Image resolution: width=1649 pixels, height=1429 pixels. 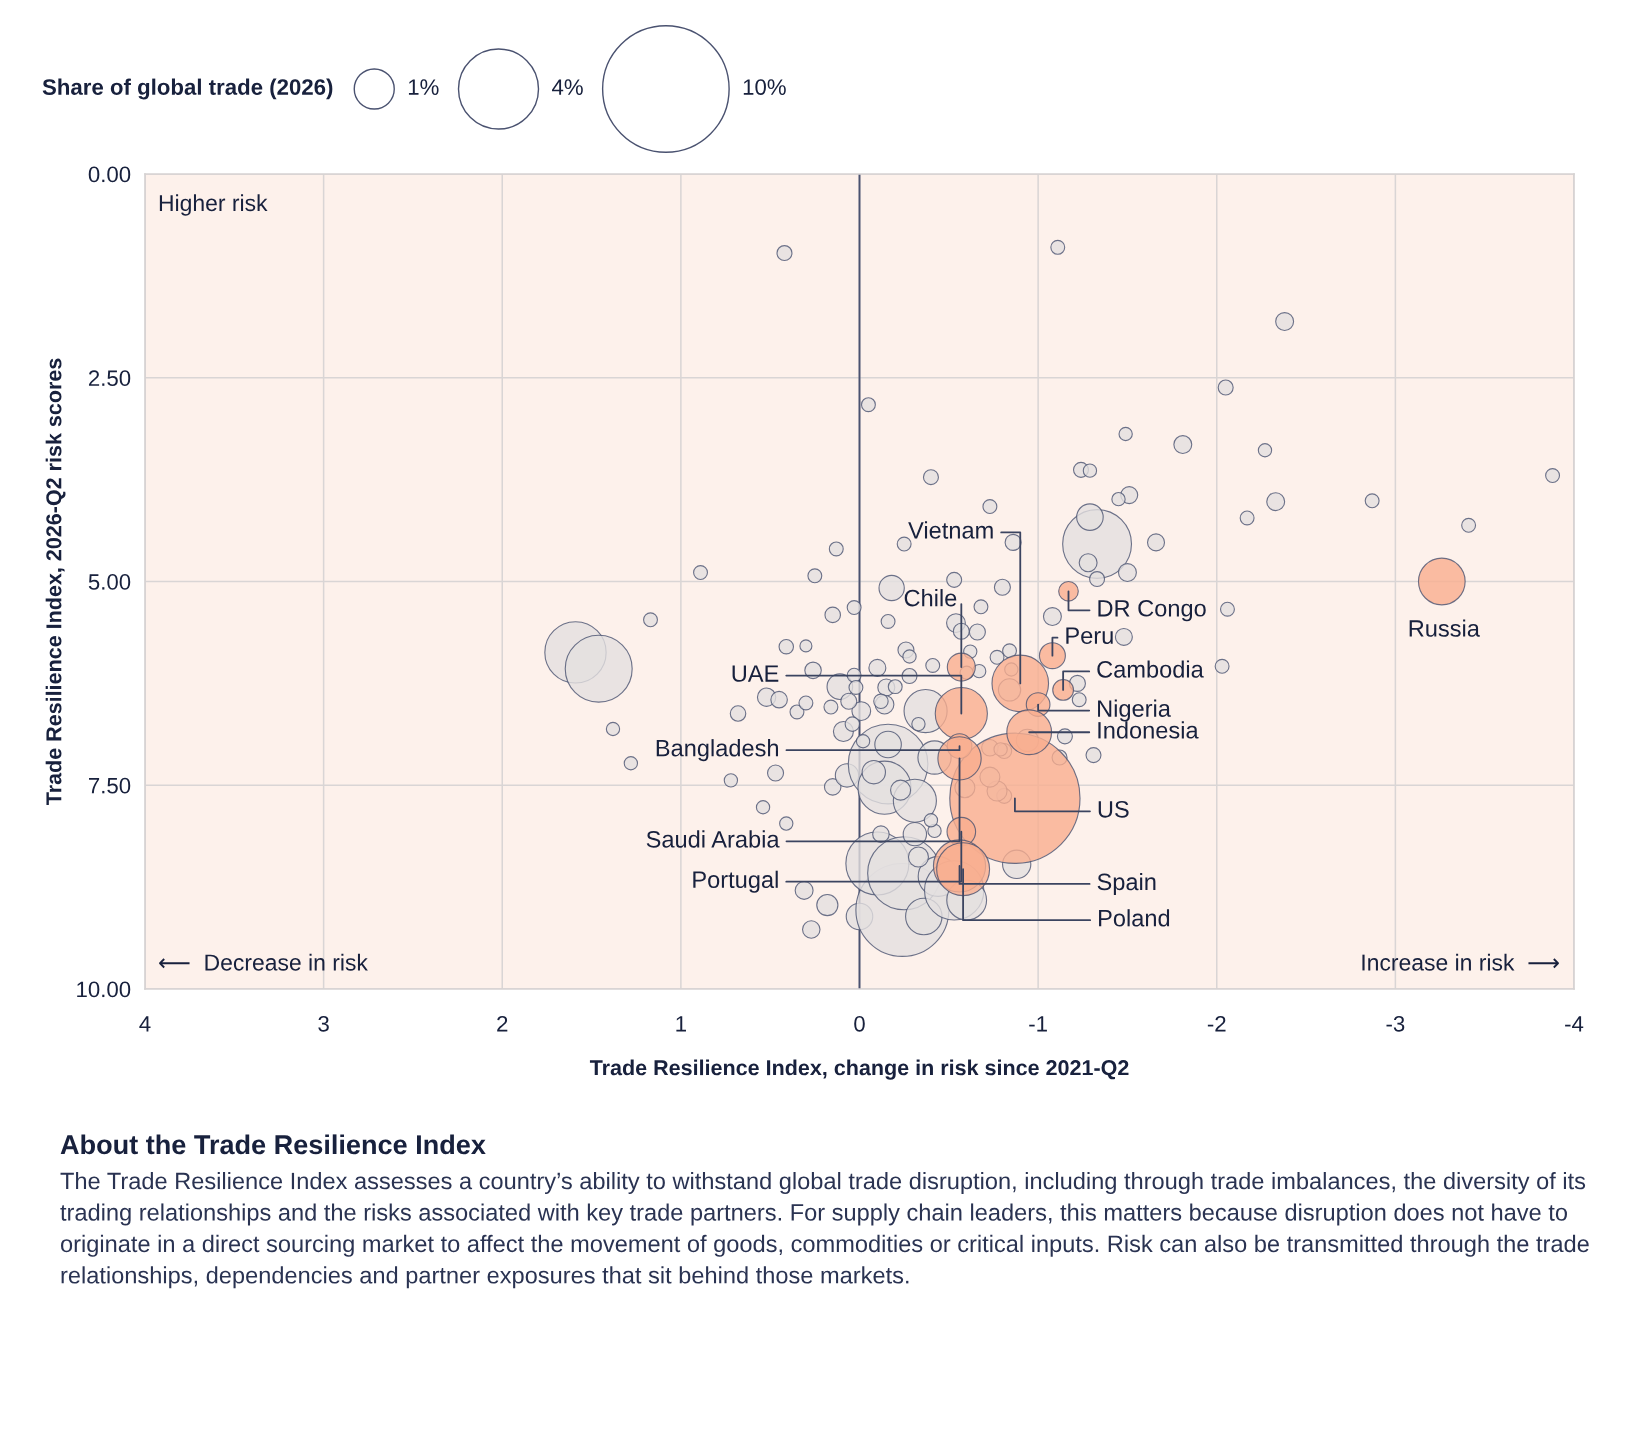 I want to click on x-tick-label: 0, so click(x=859, y=1023).